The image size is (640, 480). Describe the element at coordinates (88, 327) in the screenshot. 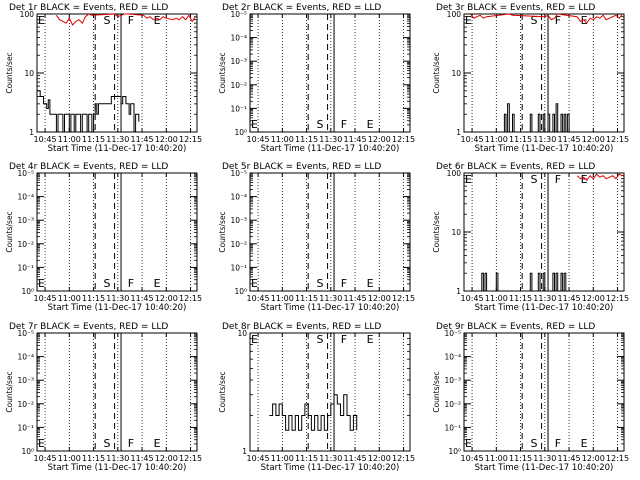

I see `panel-title: Det 7r BLACK = Events, RED = LLD` at that location.